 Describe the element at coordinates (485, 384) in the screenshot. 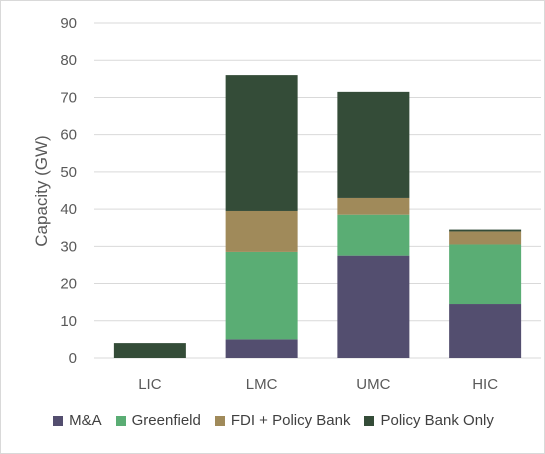

I see `x-tick-label: HIC` at that location.